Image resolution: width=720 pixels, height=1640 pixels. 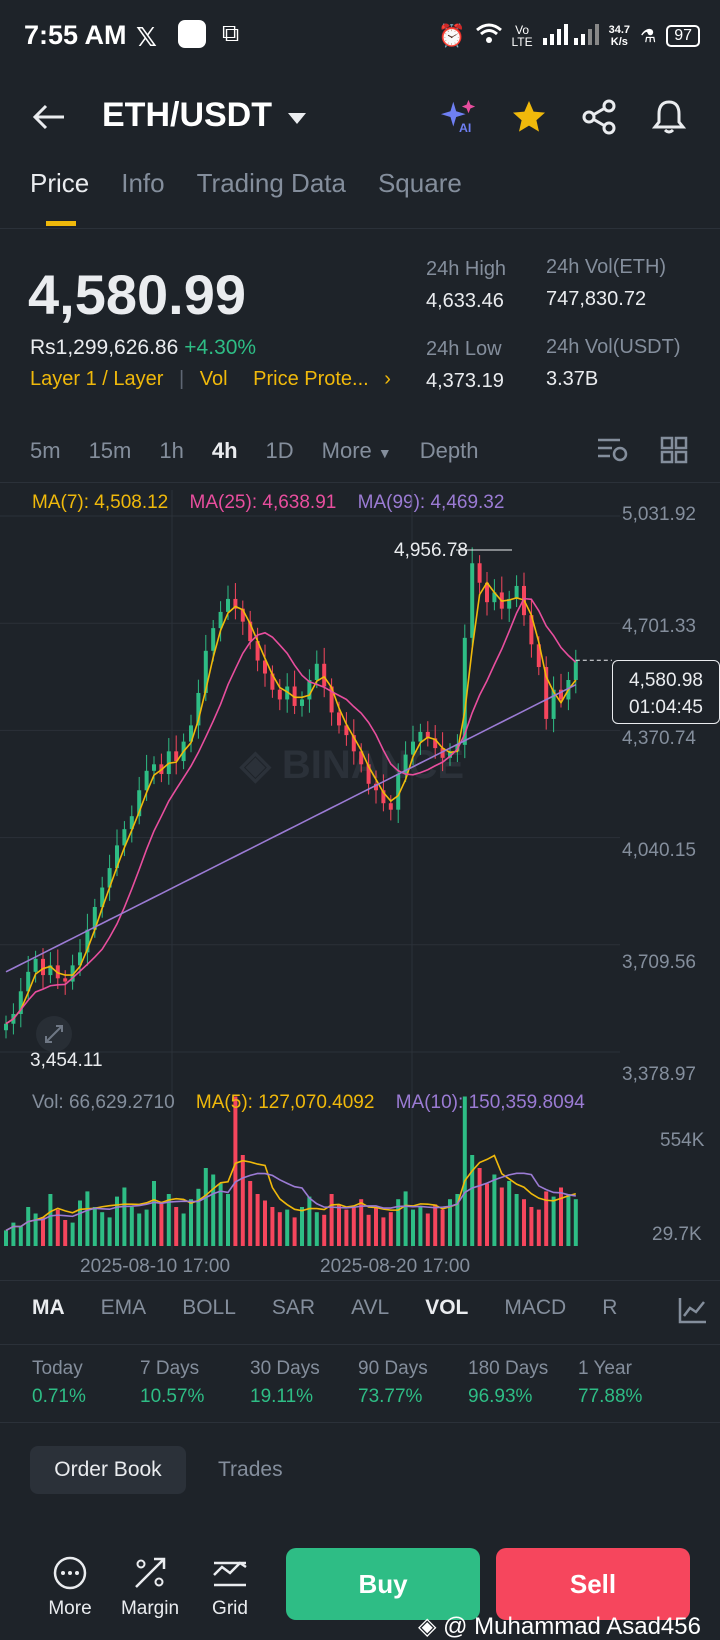 What do you see at coordinates (612, 452) in the screenshot?
I see `chart-settings-icon` at bounding box center [612, 452].